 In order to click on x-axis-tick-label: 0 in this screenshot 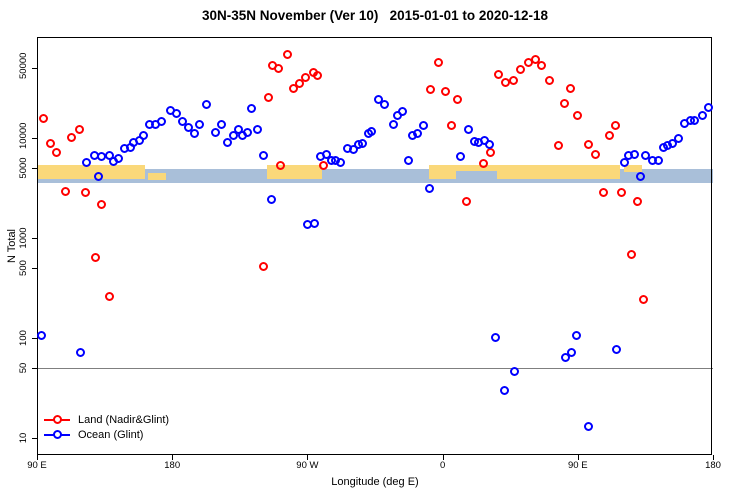, I will do `click(442, 465)`.